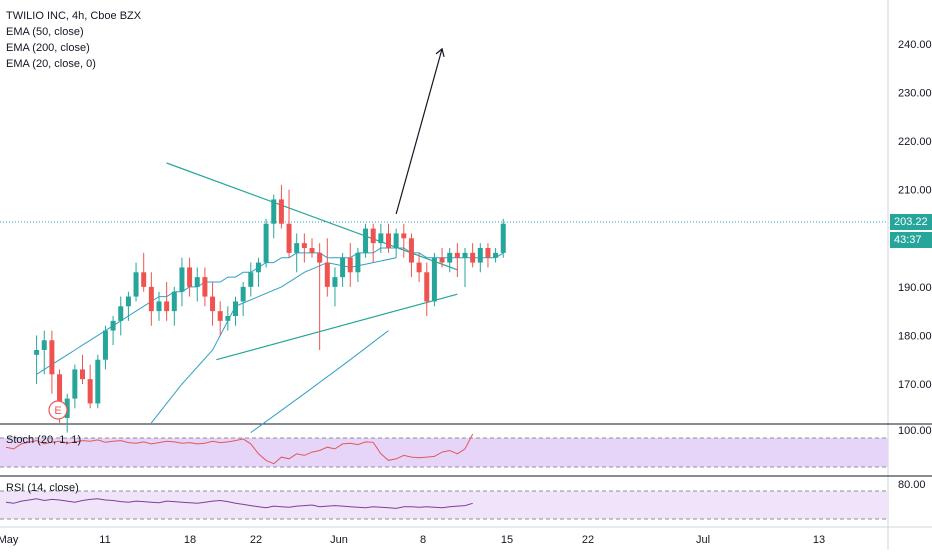  I want to click on earnings-marker-label: E, so click(57, 411).